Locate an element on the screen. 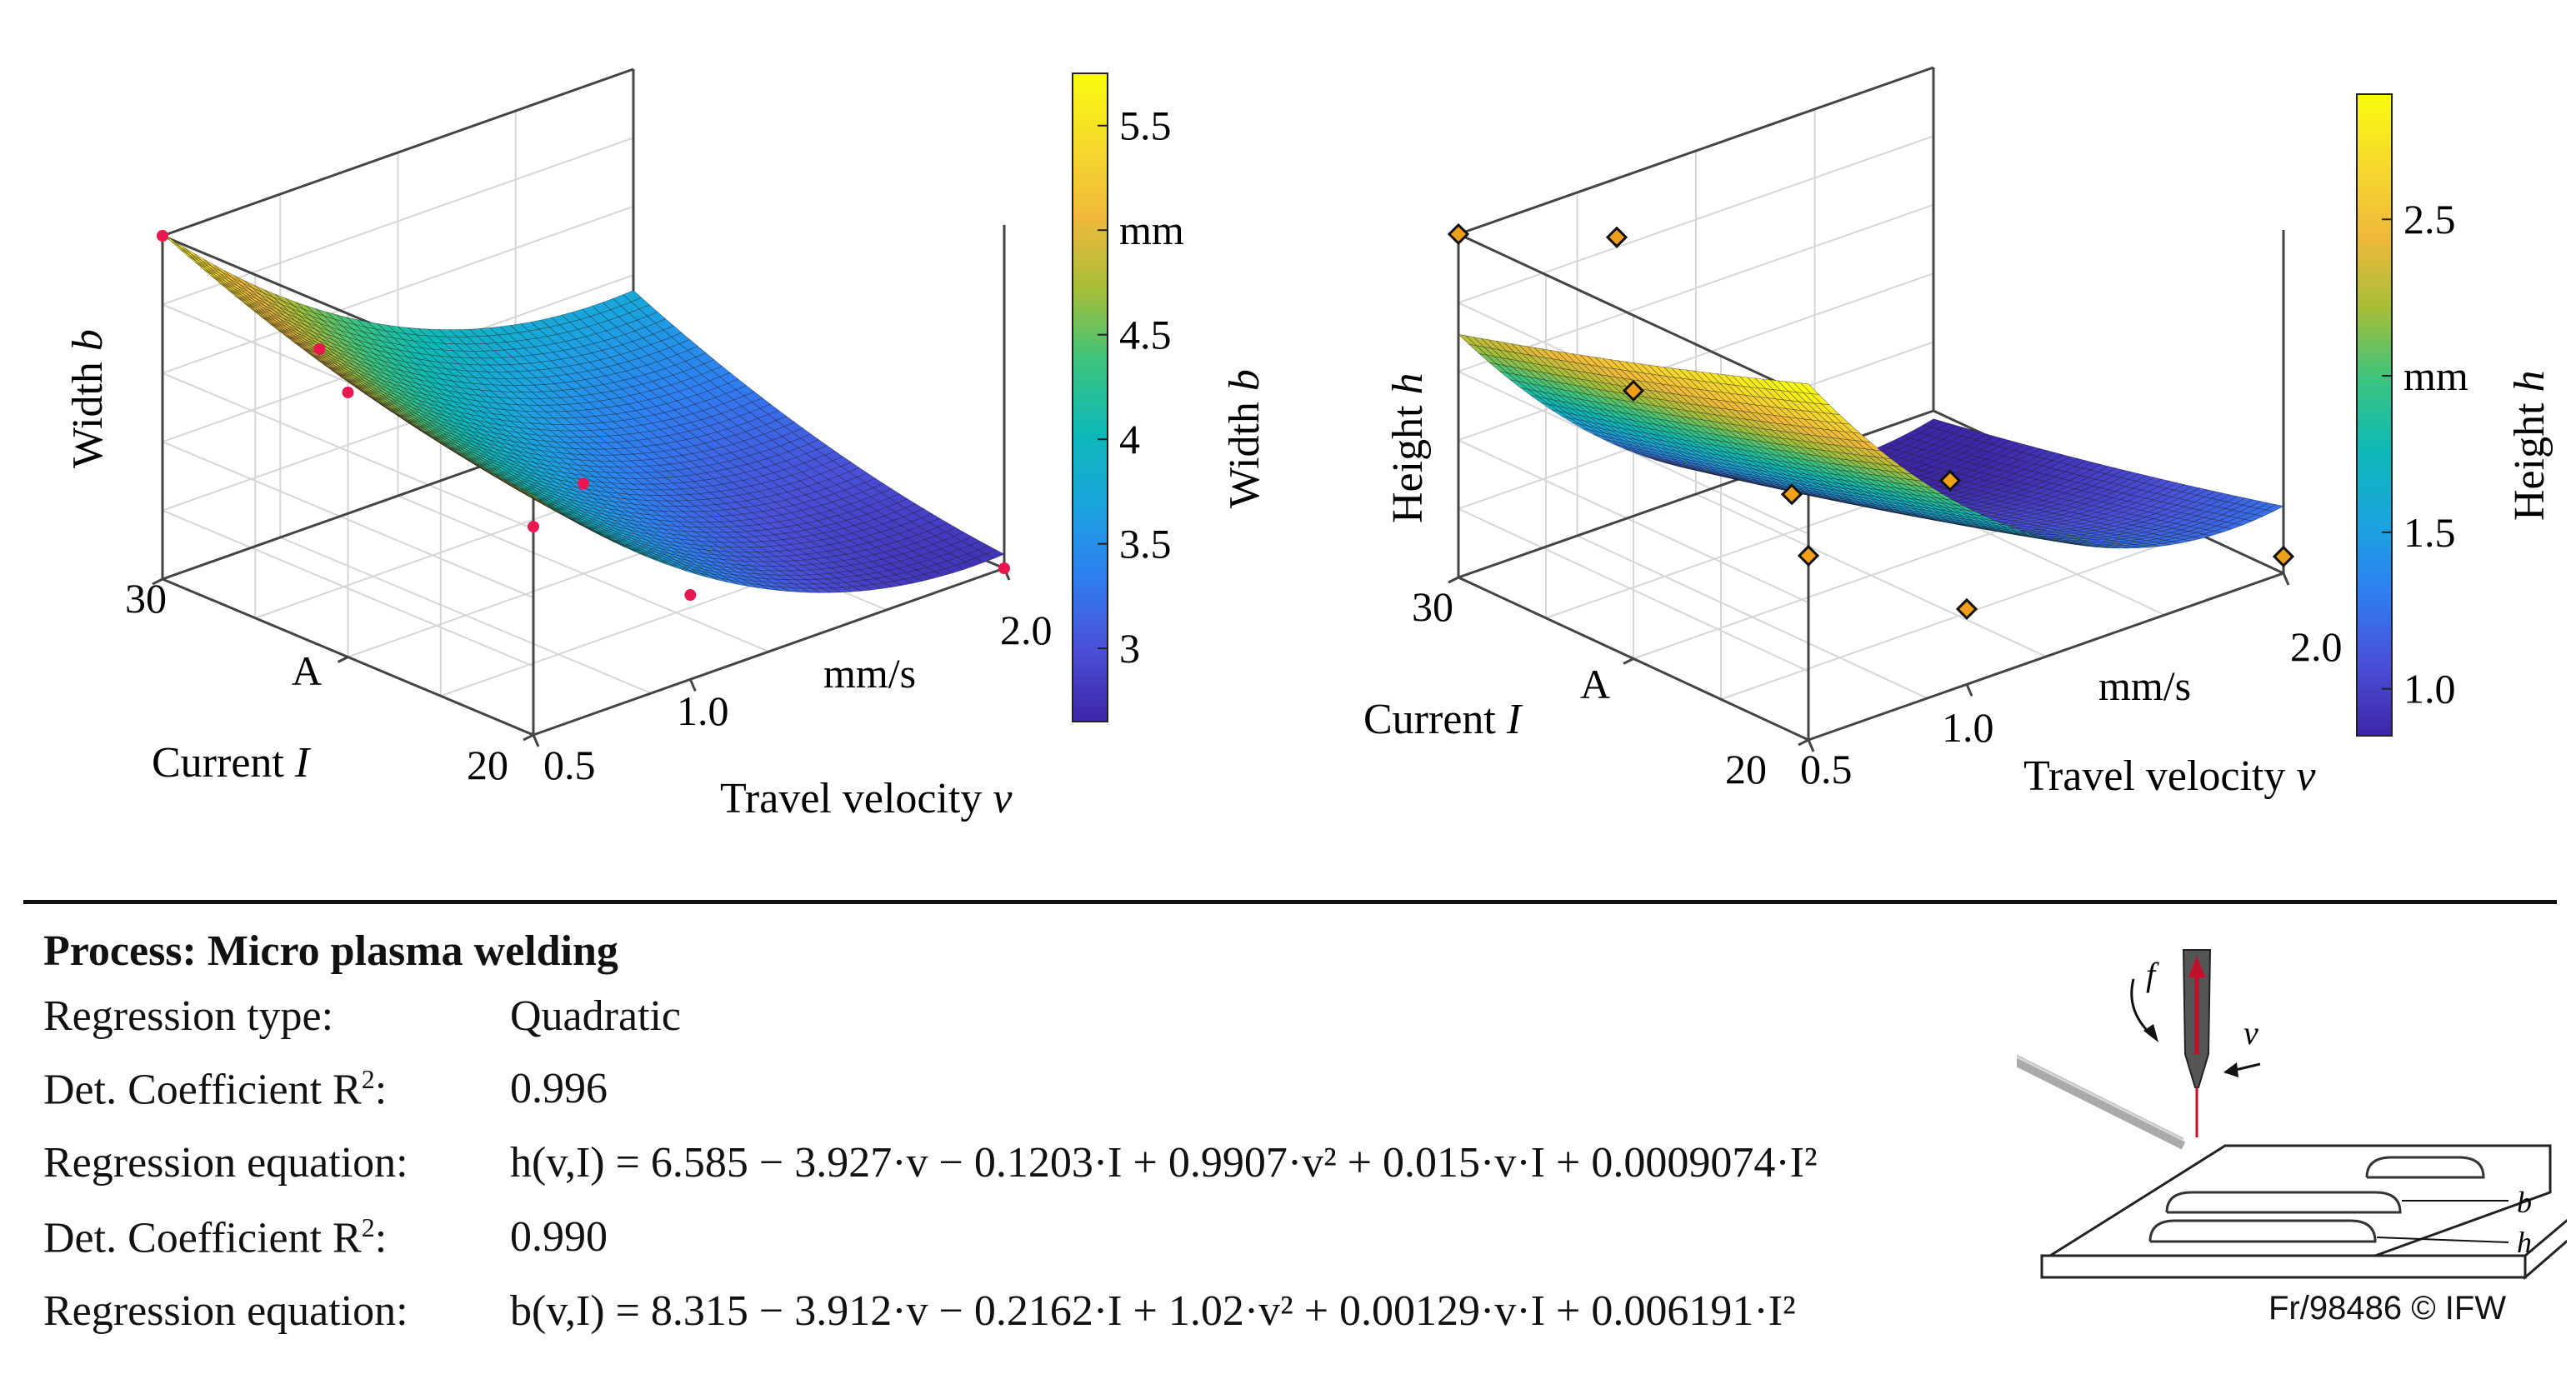  workpiece-side is located at coordinates (2545, 1249).